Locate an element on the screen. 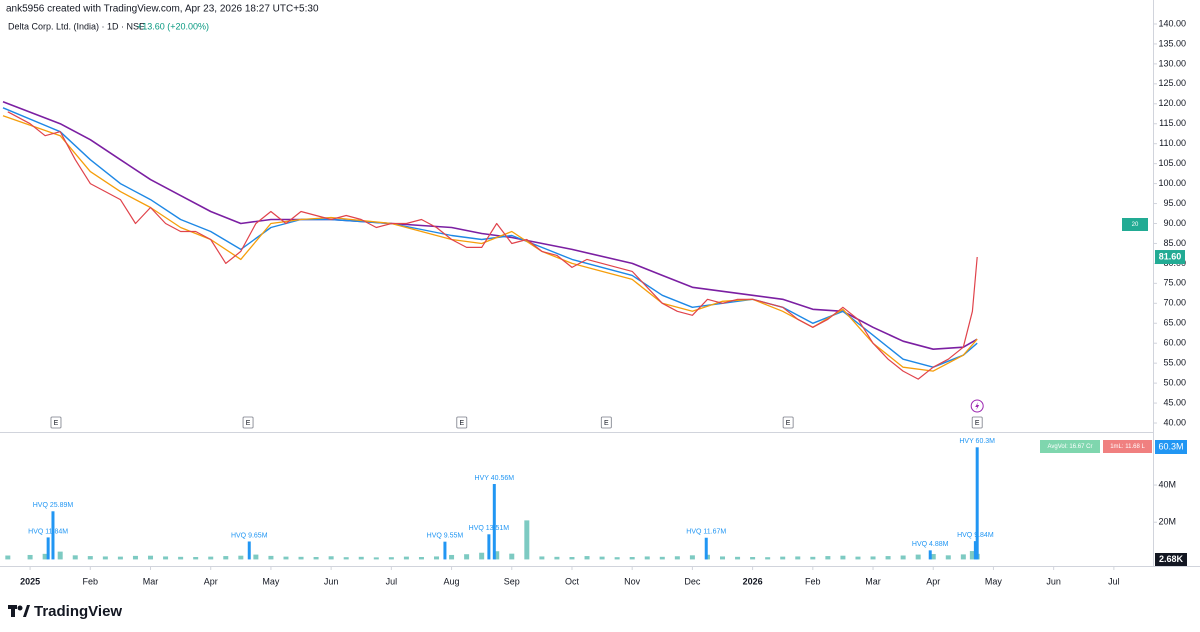 This screenshot has width=1200, height=632. y-tick-label: 95.00 is located at coordinates (1174, 203).